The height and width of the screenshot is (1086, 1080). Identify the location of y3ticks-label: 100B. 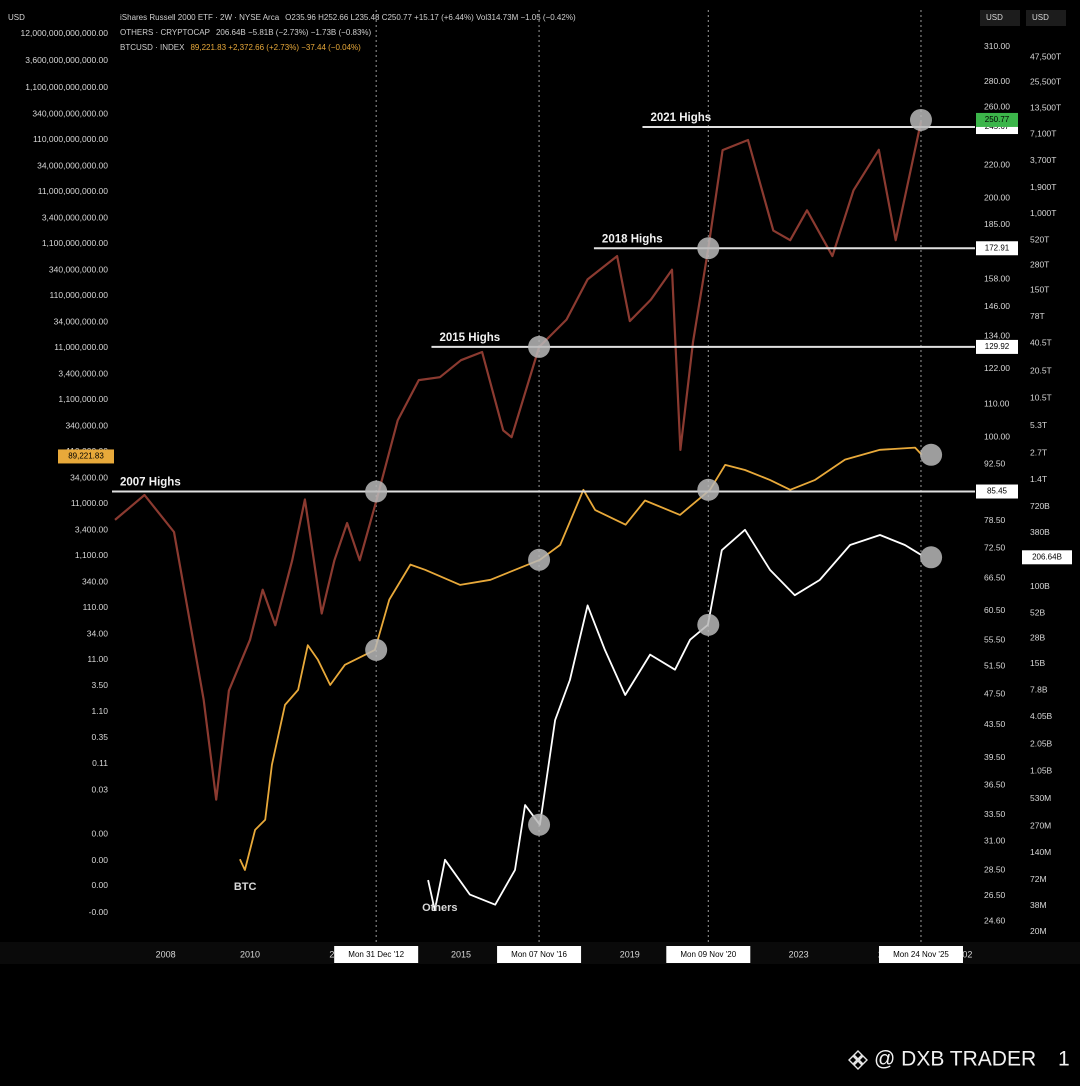
(1040, 586).